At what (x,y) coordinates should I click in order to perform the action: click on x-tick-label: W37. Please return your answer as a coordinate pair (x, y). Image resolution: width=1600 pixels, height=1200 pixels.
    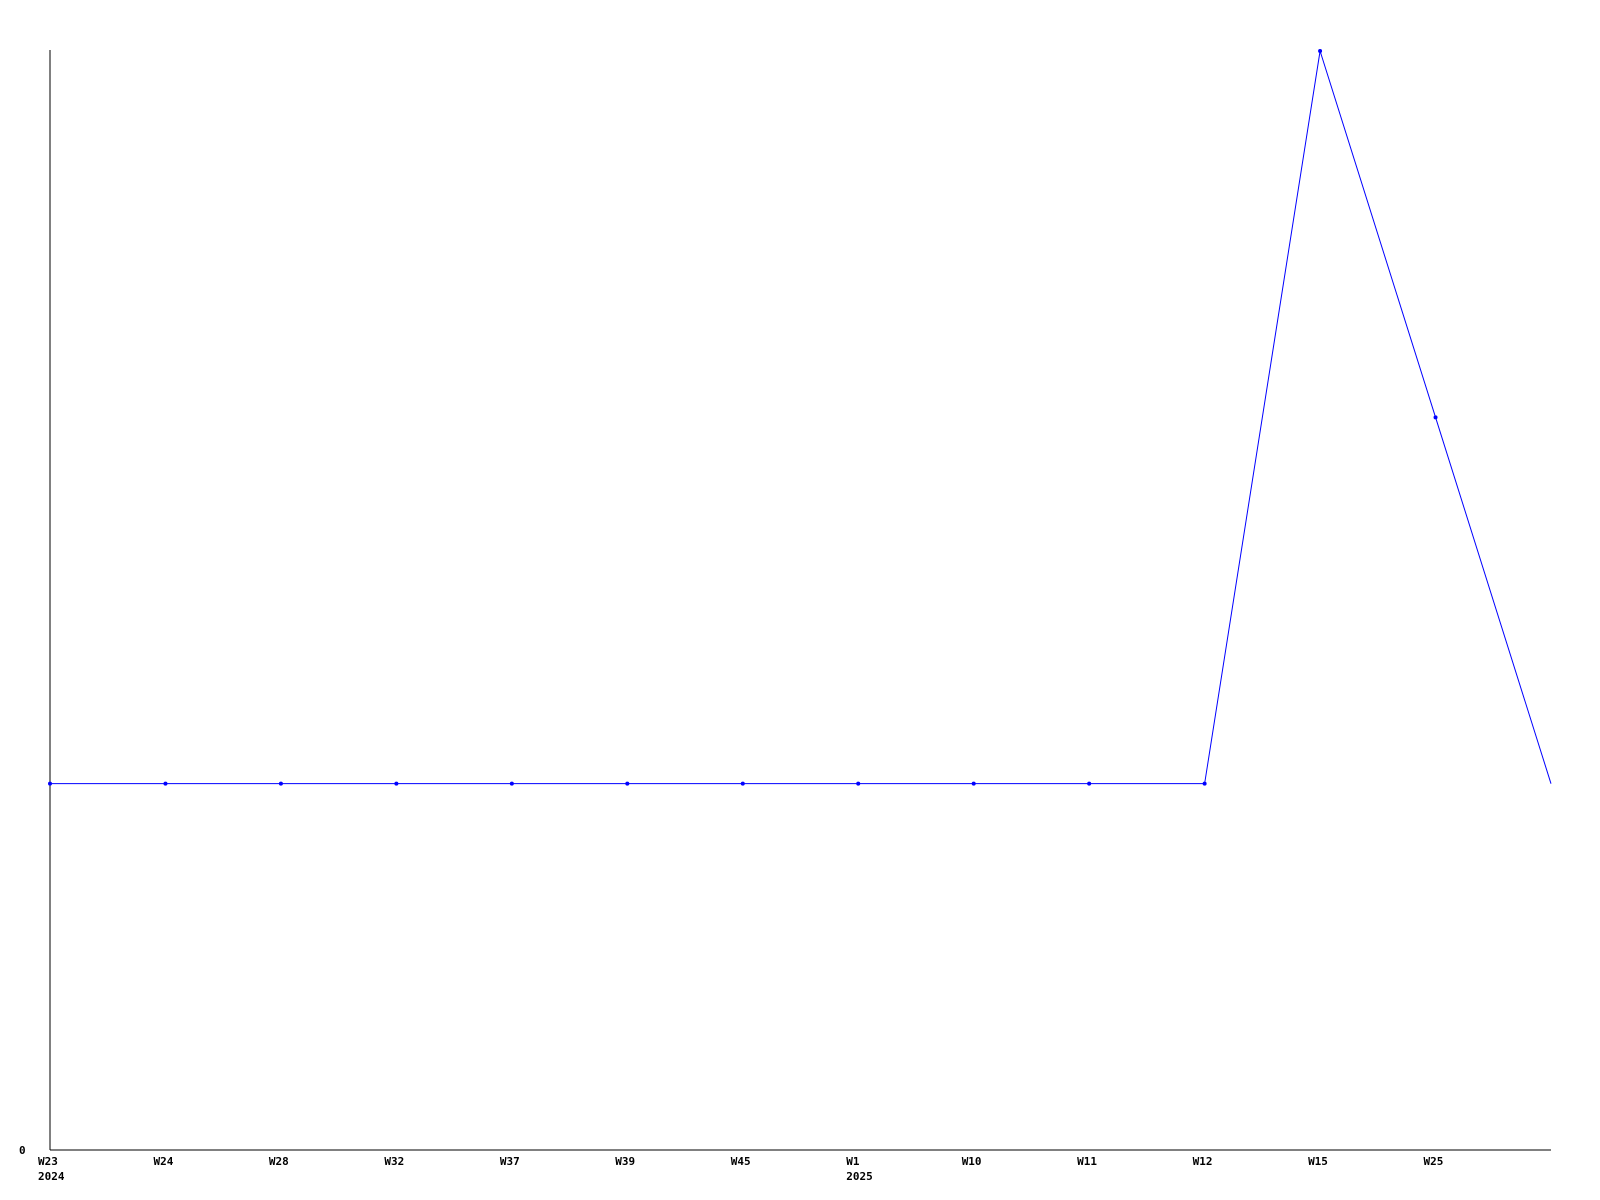
    Looking at the image, I should click on (510, 1161).